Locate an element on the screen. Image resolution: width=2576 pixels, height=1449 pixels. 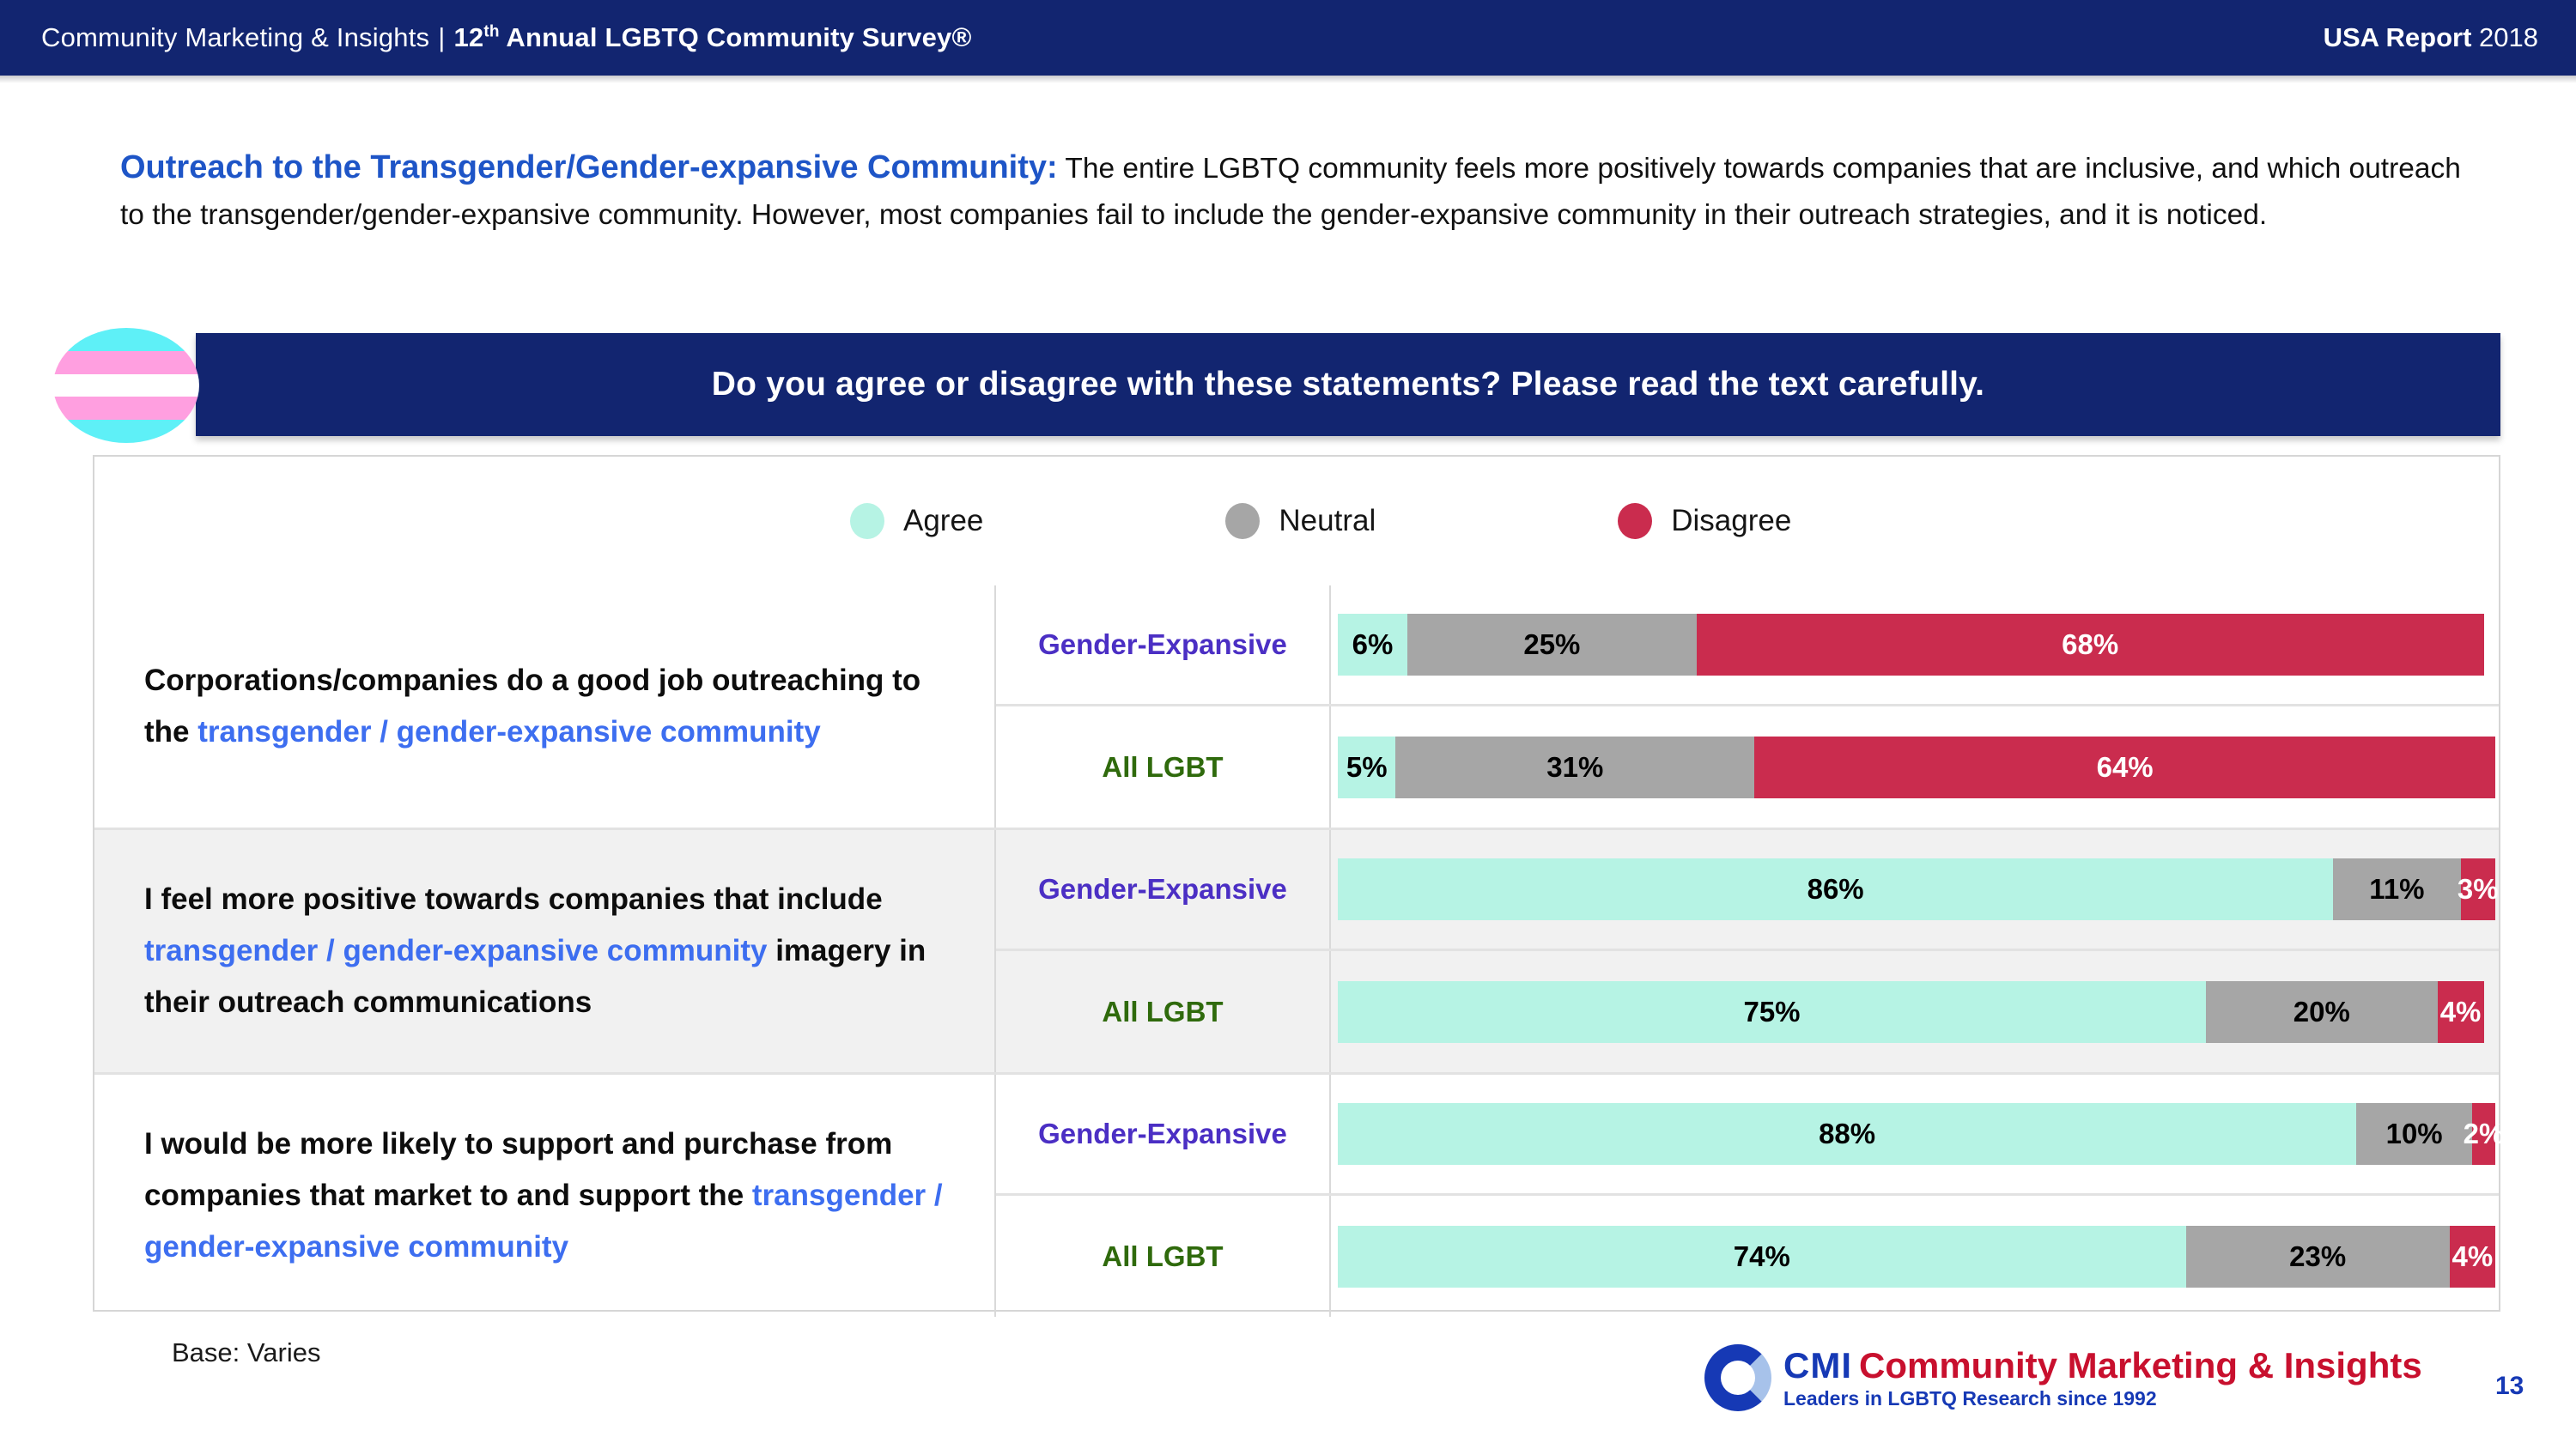
bar-value-label: 68% is located at coordinates (2090, 644).